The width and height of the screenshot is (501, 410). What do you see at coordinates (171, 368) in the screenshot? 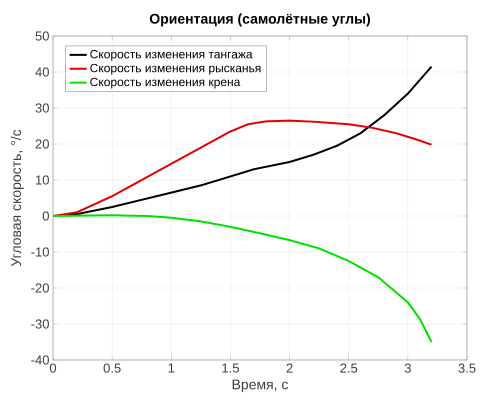
I see `x-tick-label: 1` at bounding box center [171, 368].